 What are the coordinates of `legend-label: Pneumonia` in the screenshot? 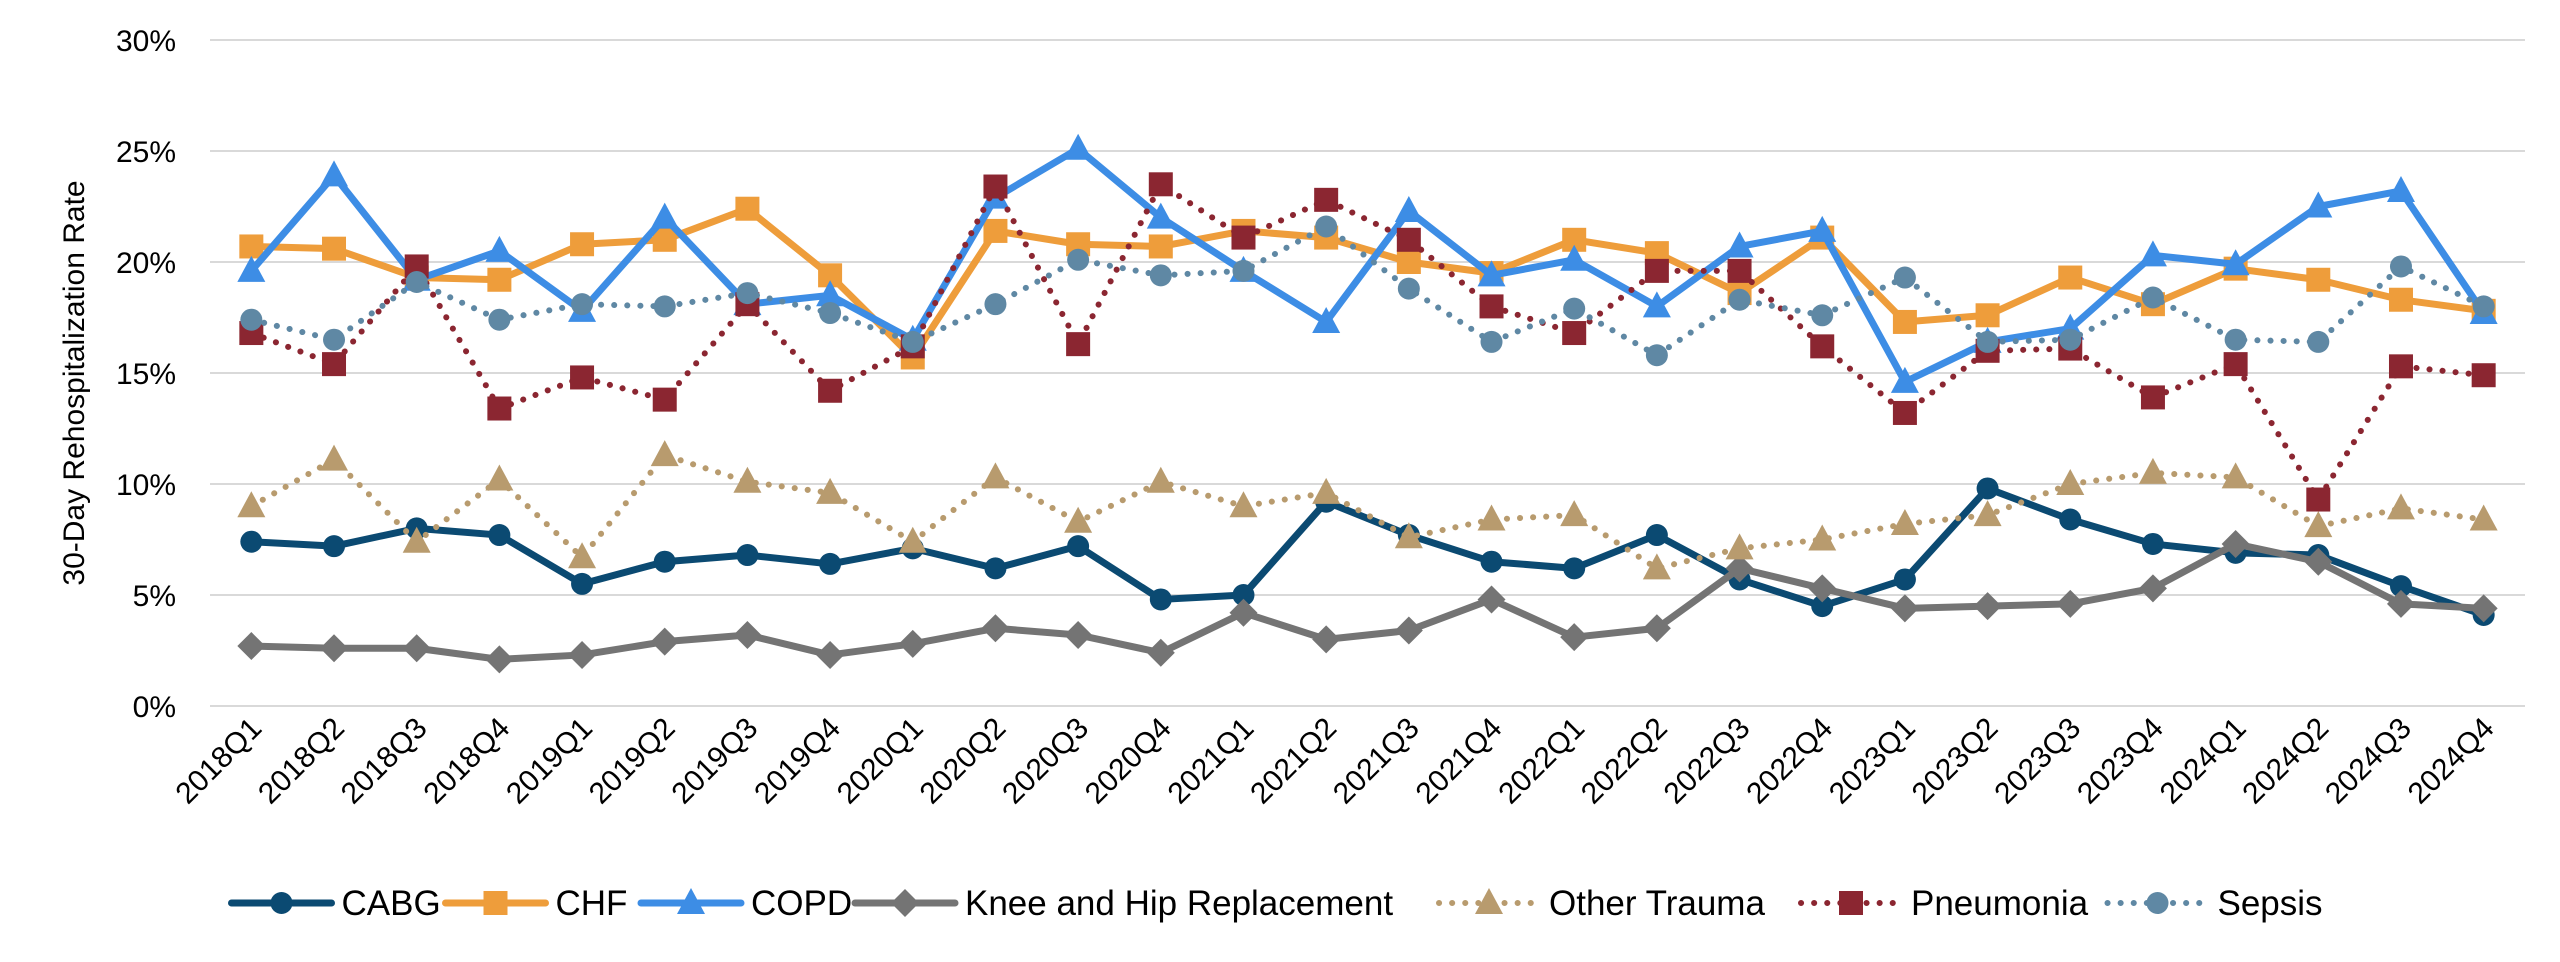 It's located at (2000, 903).